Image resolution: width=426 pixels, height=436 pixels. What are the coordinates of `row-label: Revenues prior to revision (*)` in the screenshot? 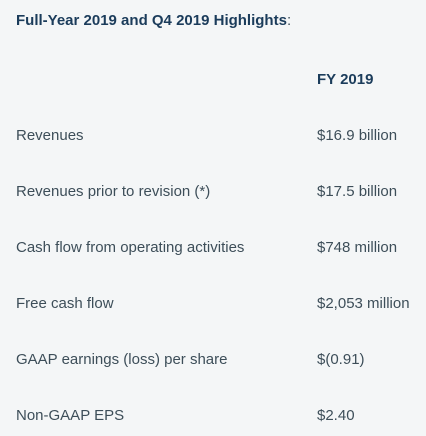 It's located at (113, 191).